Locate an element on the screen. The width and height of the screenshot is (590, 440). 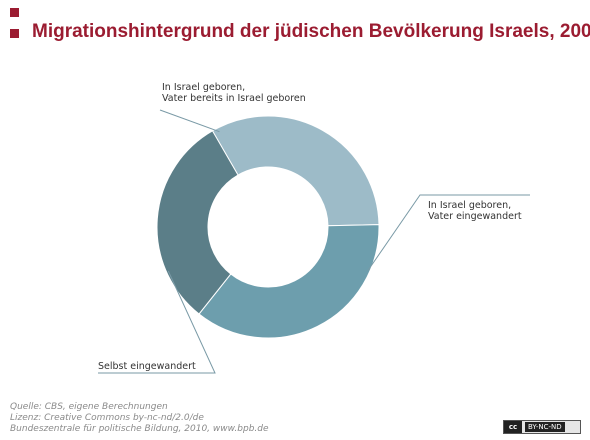
license-terms: BY-NC-ND is located at coordinates (545, 427).